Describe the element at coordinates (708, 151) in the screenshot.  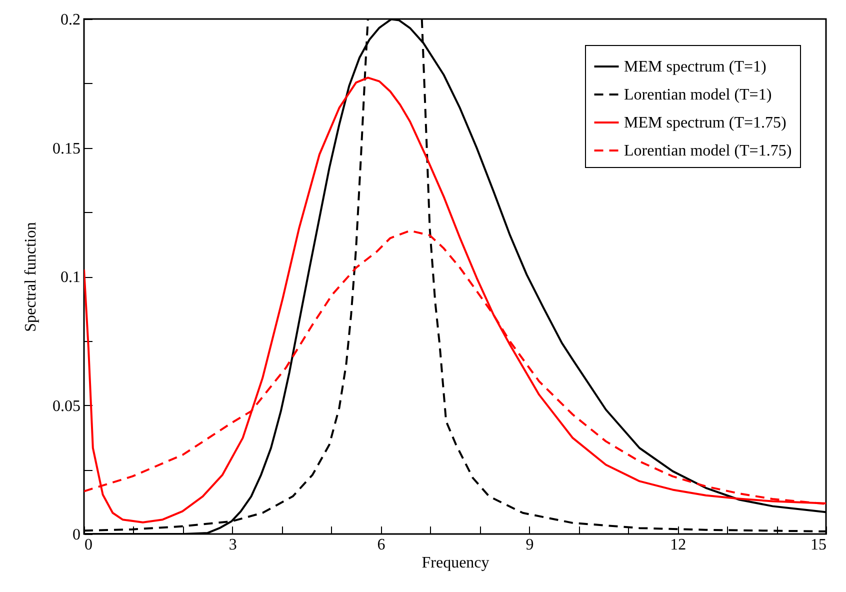
I see `legend-label: Lorentian model (T=1.75)` at that location.